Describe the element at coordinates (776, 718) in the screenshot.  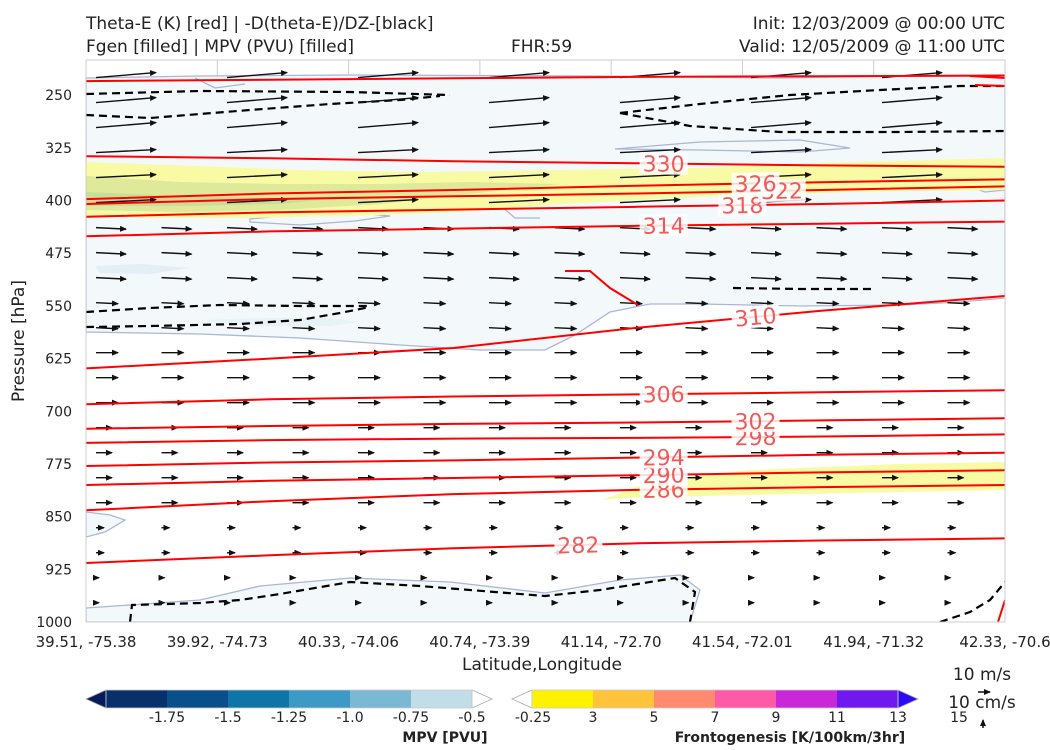
I see `colorbar-tick-label: 9` at that location.